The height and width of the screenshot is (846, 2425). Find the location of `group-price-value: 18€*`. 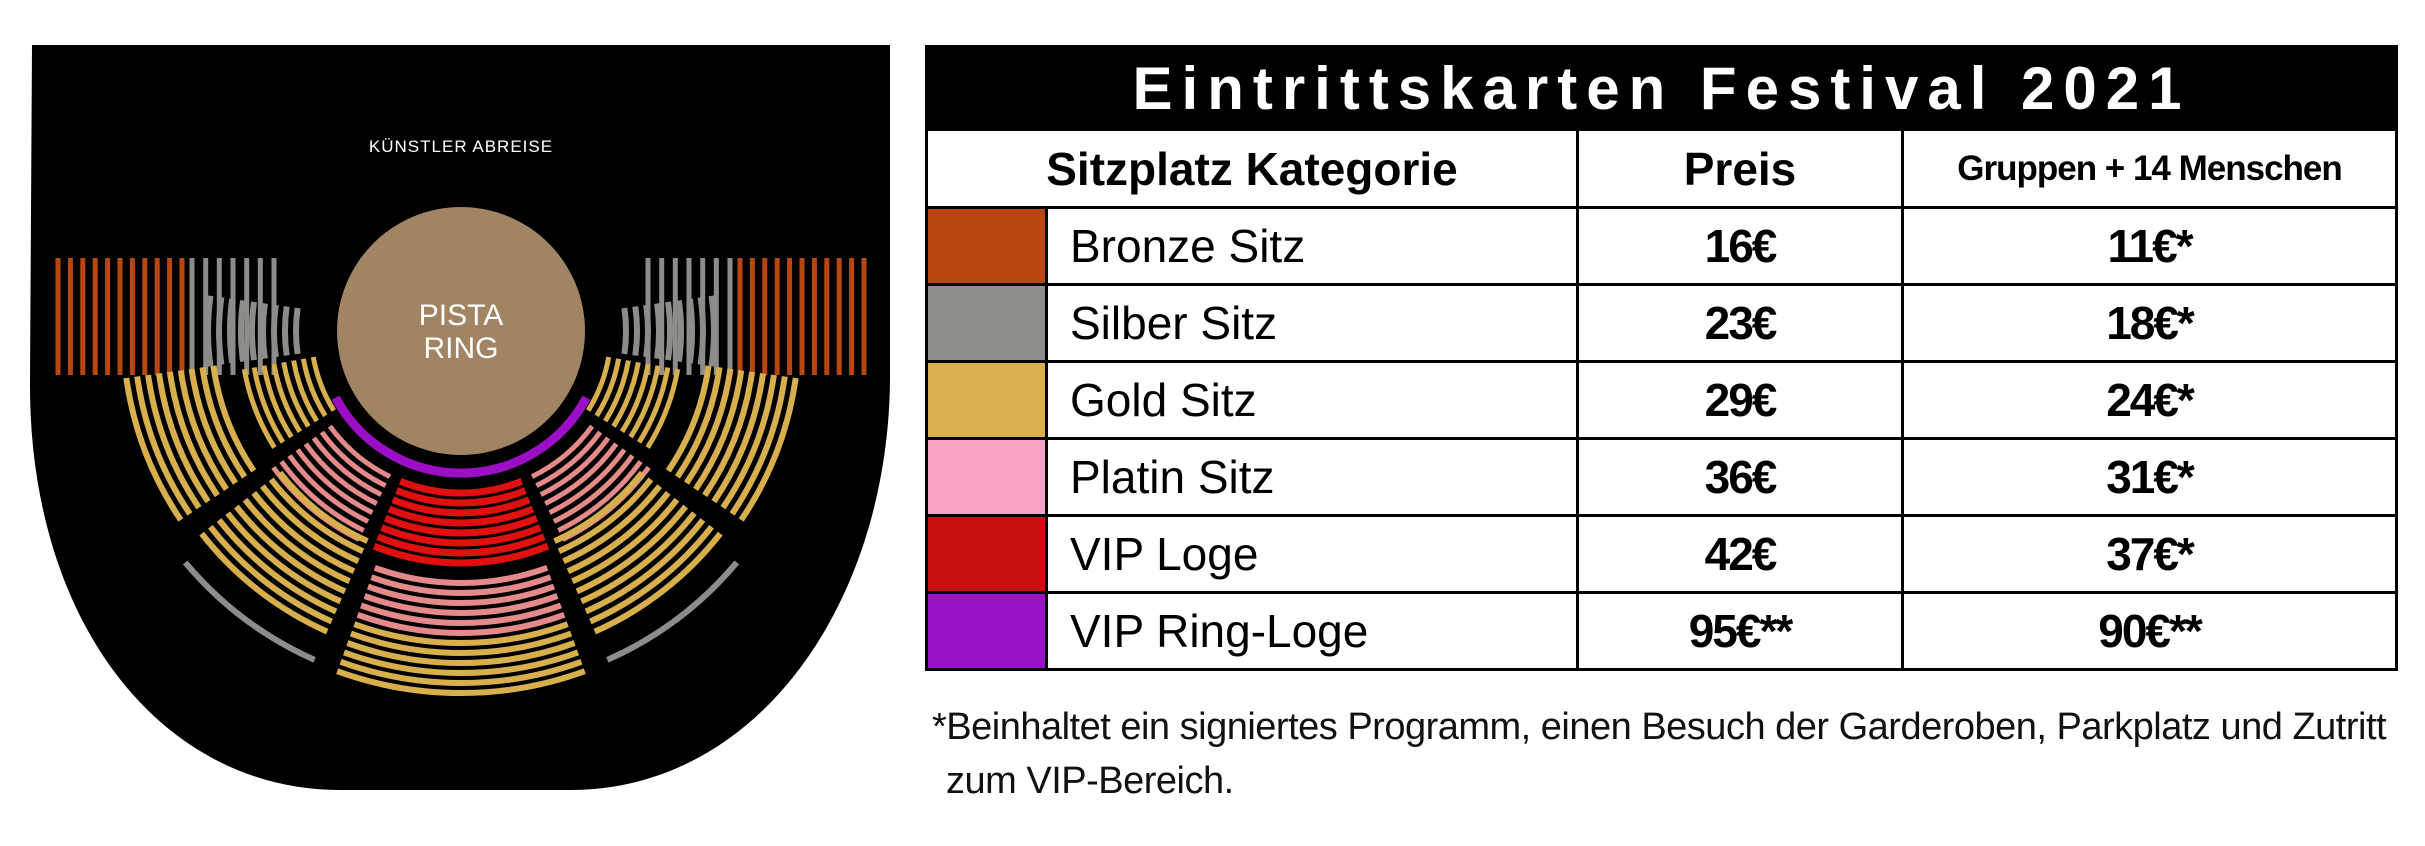

group-price-value: 18€* is located at coordinates (2149, 323).